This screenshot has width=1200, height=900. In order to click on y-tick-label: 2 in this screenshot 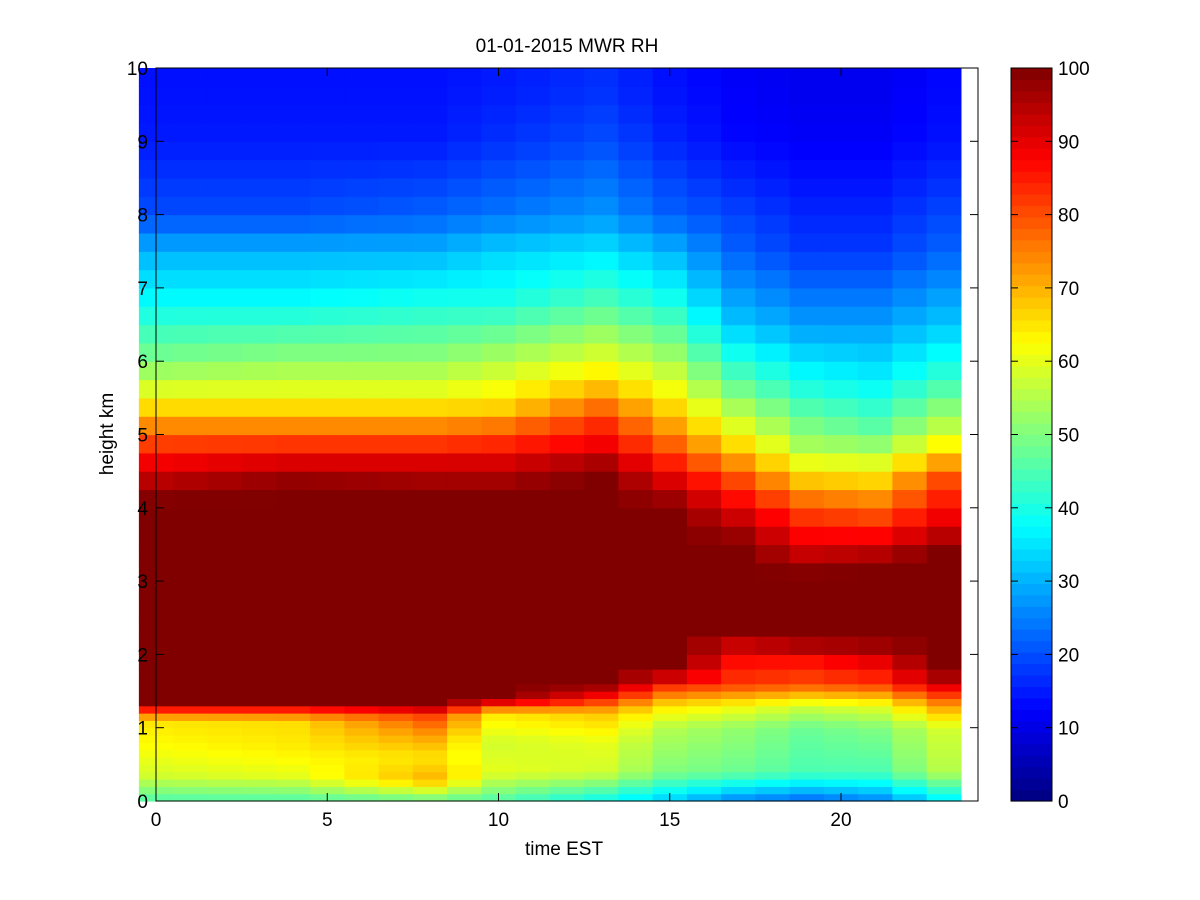, I will do `click(142, 655)`.